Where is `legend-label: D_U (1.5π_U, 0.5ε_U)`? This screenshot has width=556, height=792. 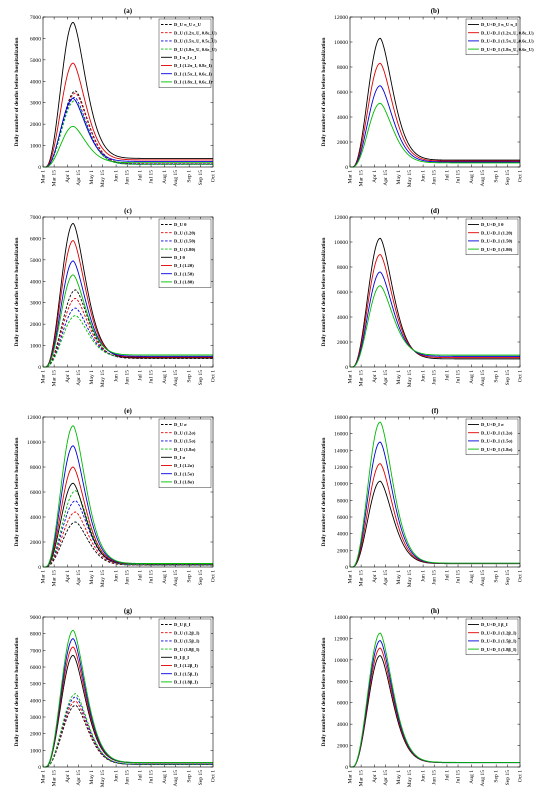
legend-label: D_U (1.5π_U, 0.5ε_U) is located at coordinates (195, 41).